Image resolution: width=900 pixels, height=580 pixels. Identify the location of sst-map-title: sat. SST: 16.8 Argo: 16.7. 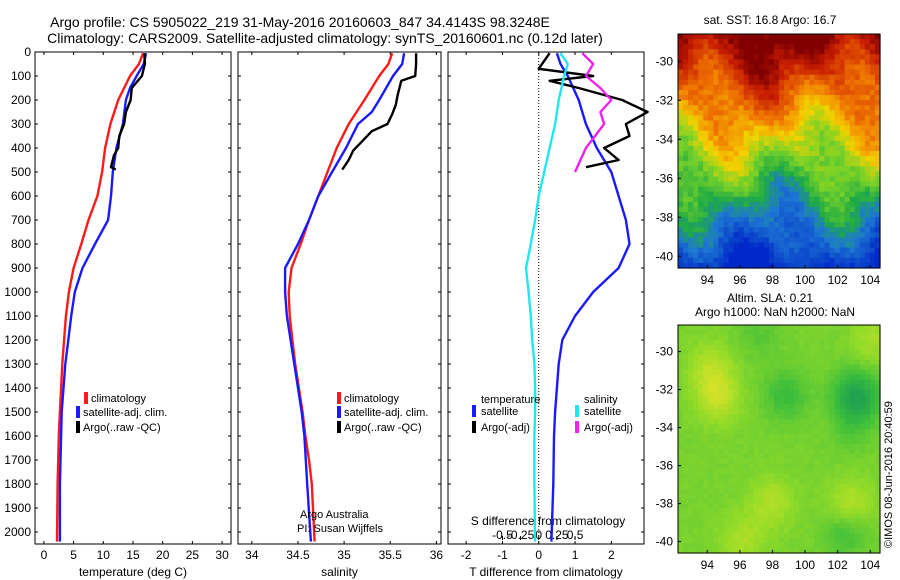
(770, 20).